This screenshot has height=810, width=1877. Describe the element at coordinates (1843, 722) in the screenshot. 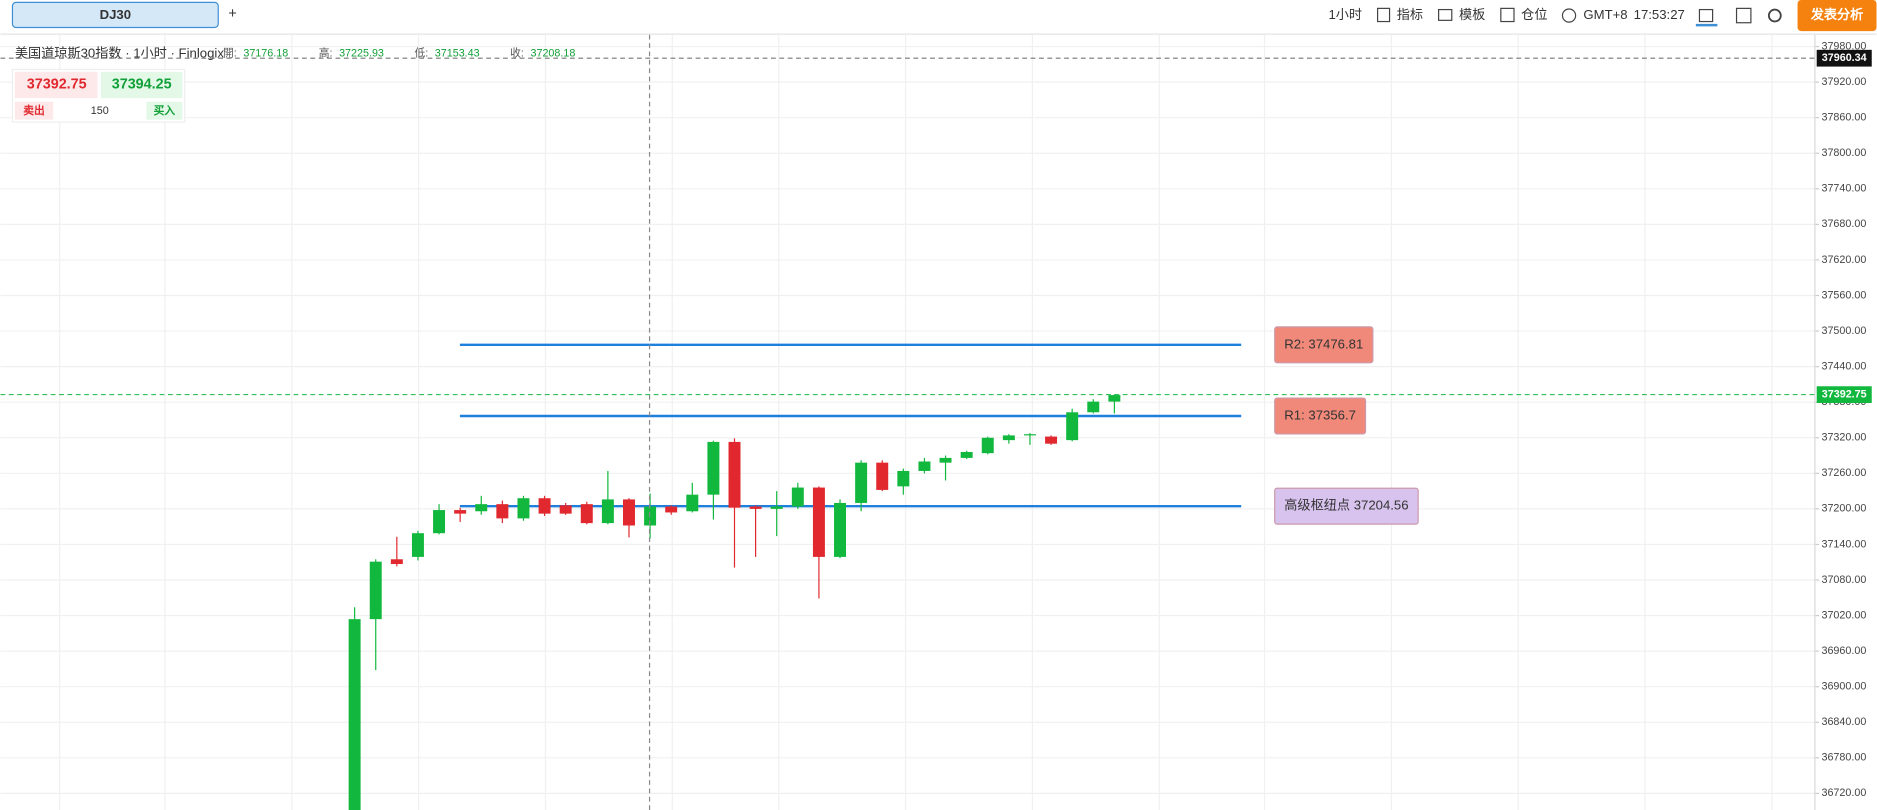

I see `y-tick-label: 36840.00` at that location.